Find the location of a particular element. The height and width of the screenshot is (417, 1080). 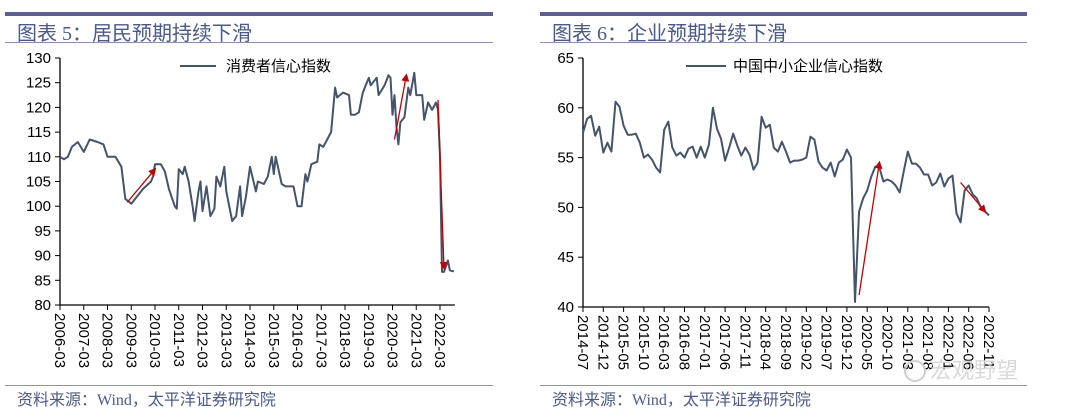

chart-title: 图表 6：企业预期持续下滑 is located at coordinates (669, 34).